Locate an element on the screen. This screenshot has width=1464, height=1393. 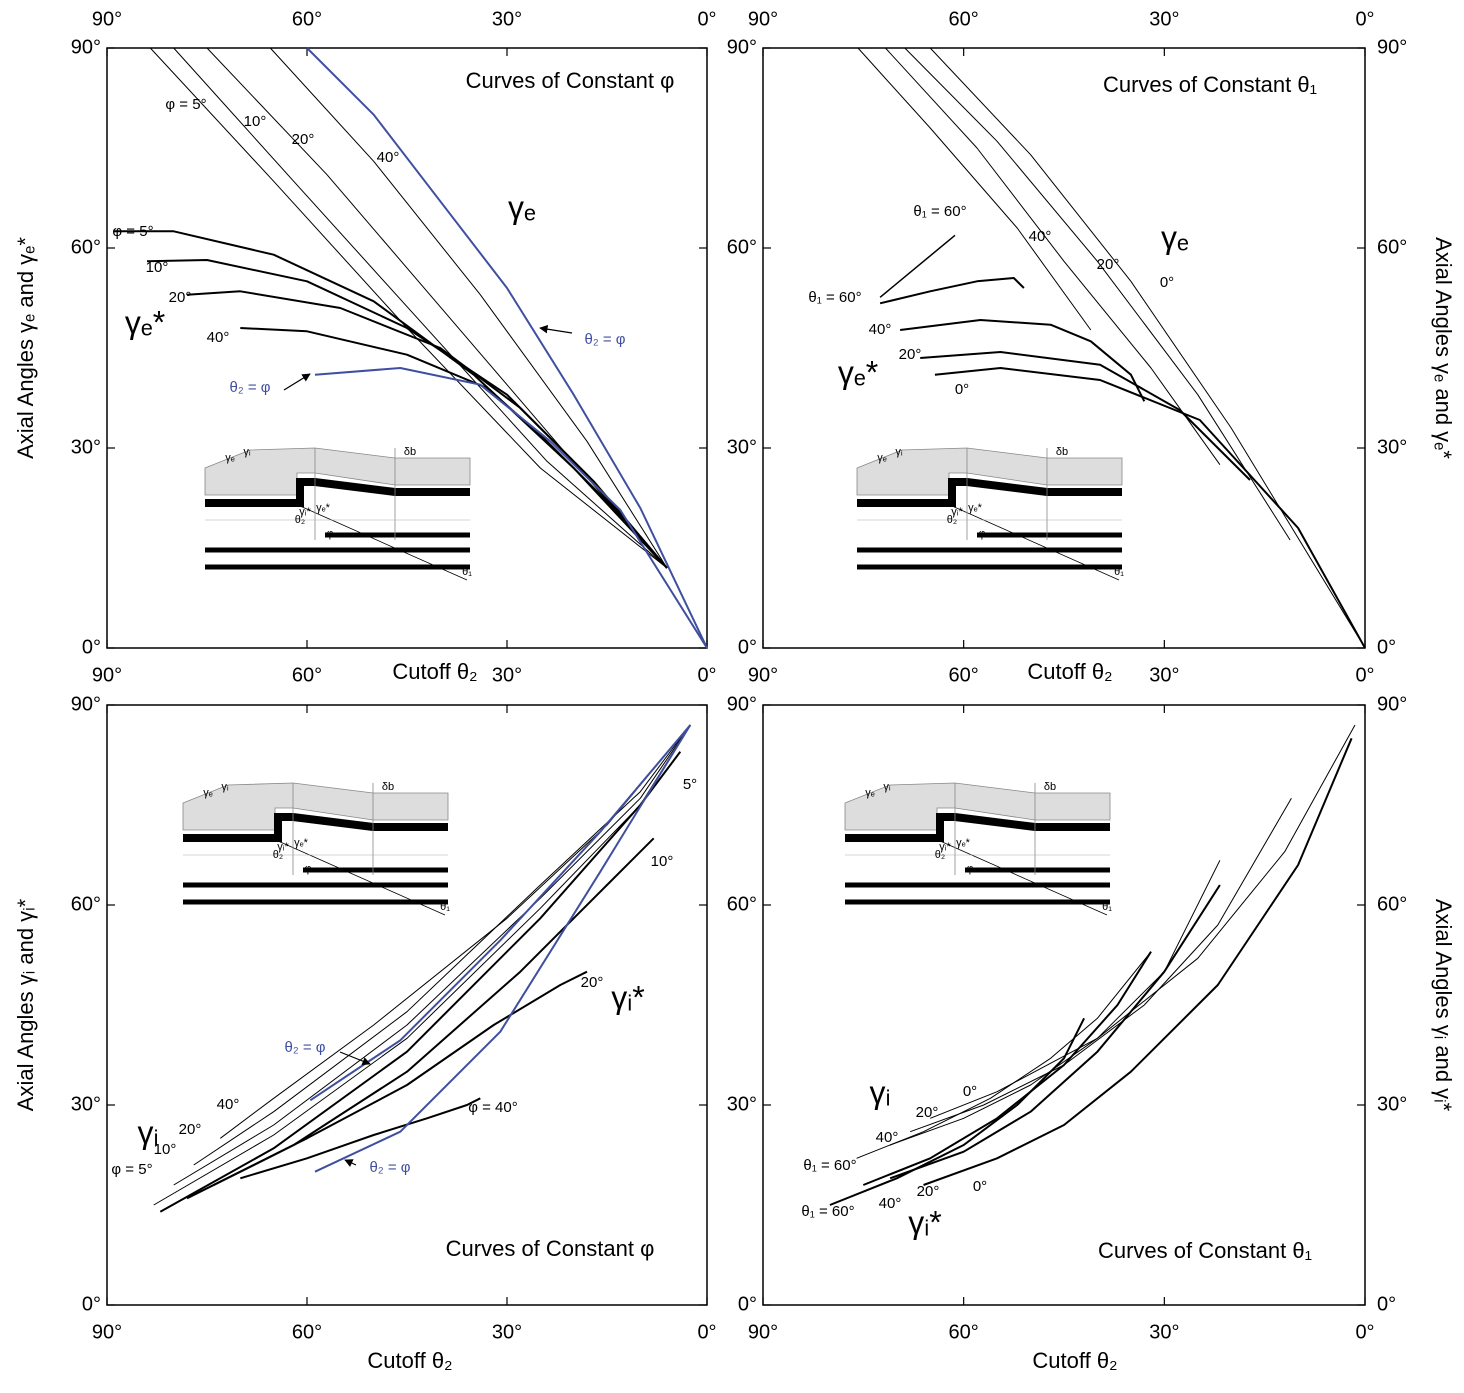
inset-label: γₑ* is located at coordinates (323, 508).